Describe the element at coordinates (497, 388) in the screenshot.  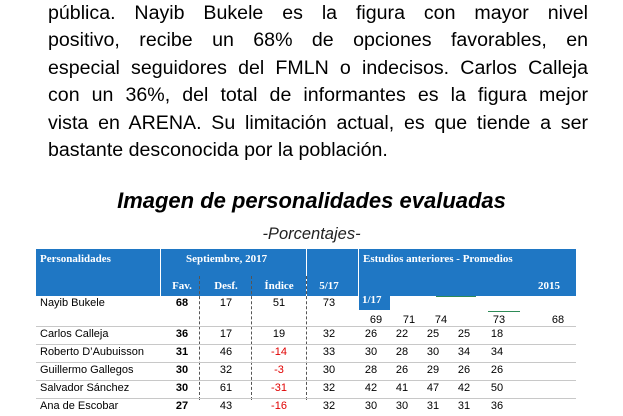
I see `row-hist: 50` at that location.